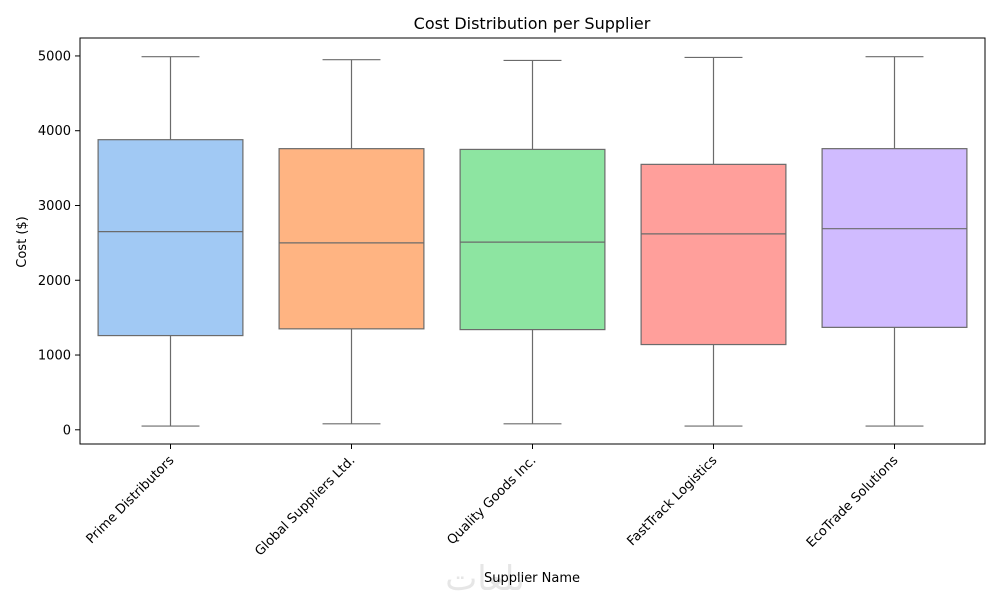 The width and height of the screenshot is (1000, 600). What do you see at coordinates (54, 281) in the screenshot?
I see `y-tick-label: 2000` at bounding box center [54, 281].